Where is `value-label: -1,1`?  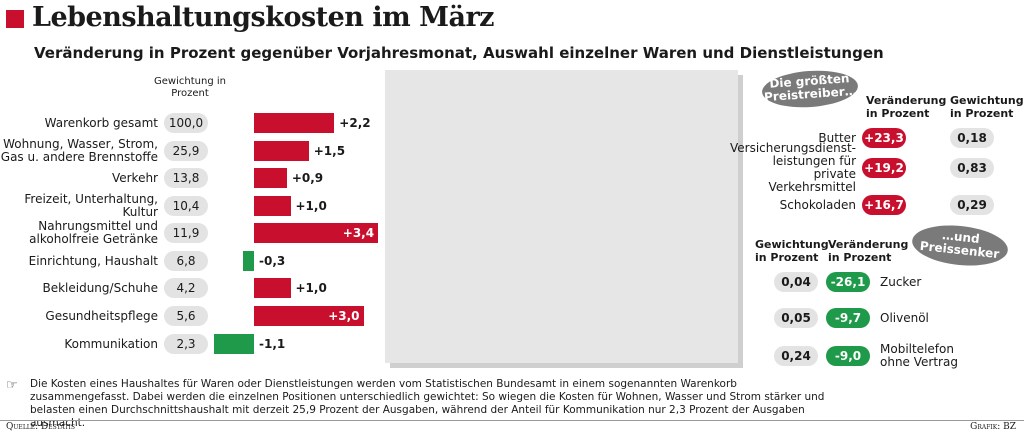 value-label: -1,1 is located at coordinates (272, 344).